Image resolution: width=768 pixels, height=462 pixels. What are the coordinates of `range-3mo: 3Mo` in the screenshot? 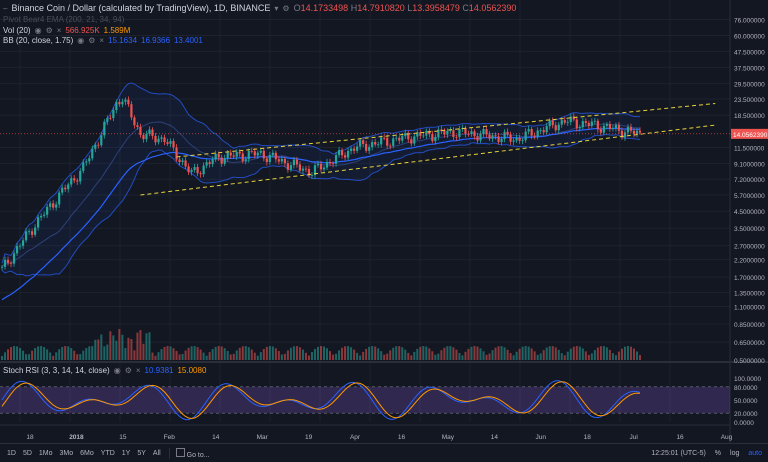 It's located at (66, 453).